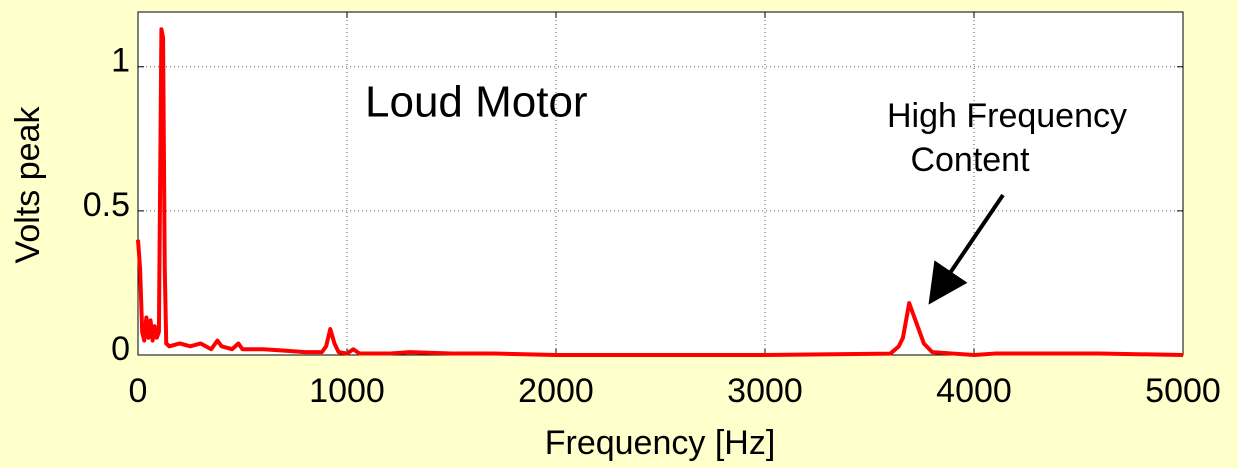 This screenshot has width=1238, height=468. I want to click on x-tick-label: 2000, so click(556, 391).